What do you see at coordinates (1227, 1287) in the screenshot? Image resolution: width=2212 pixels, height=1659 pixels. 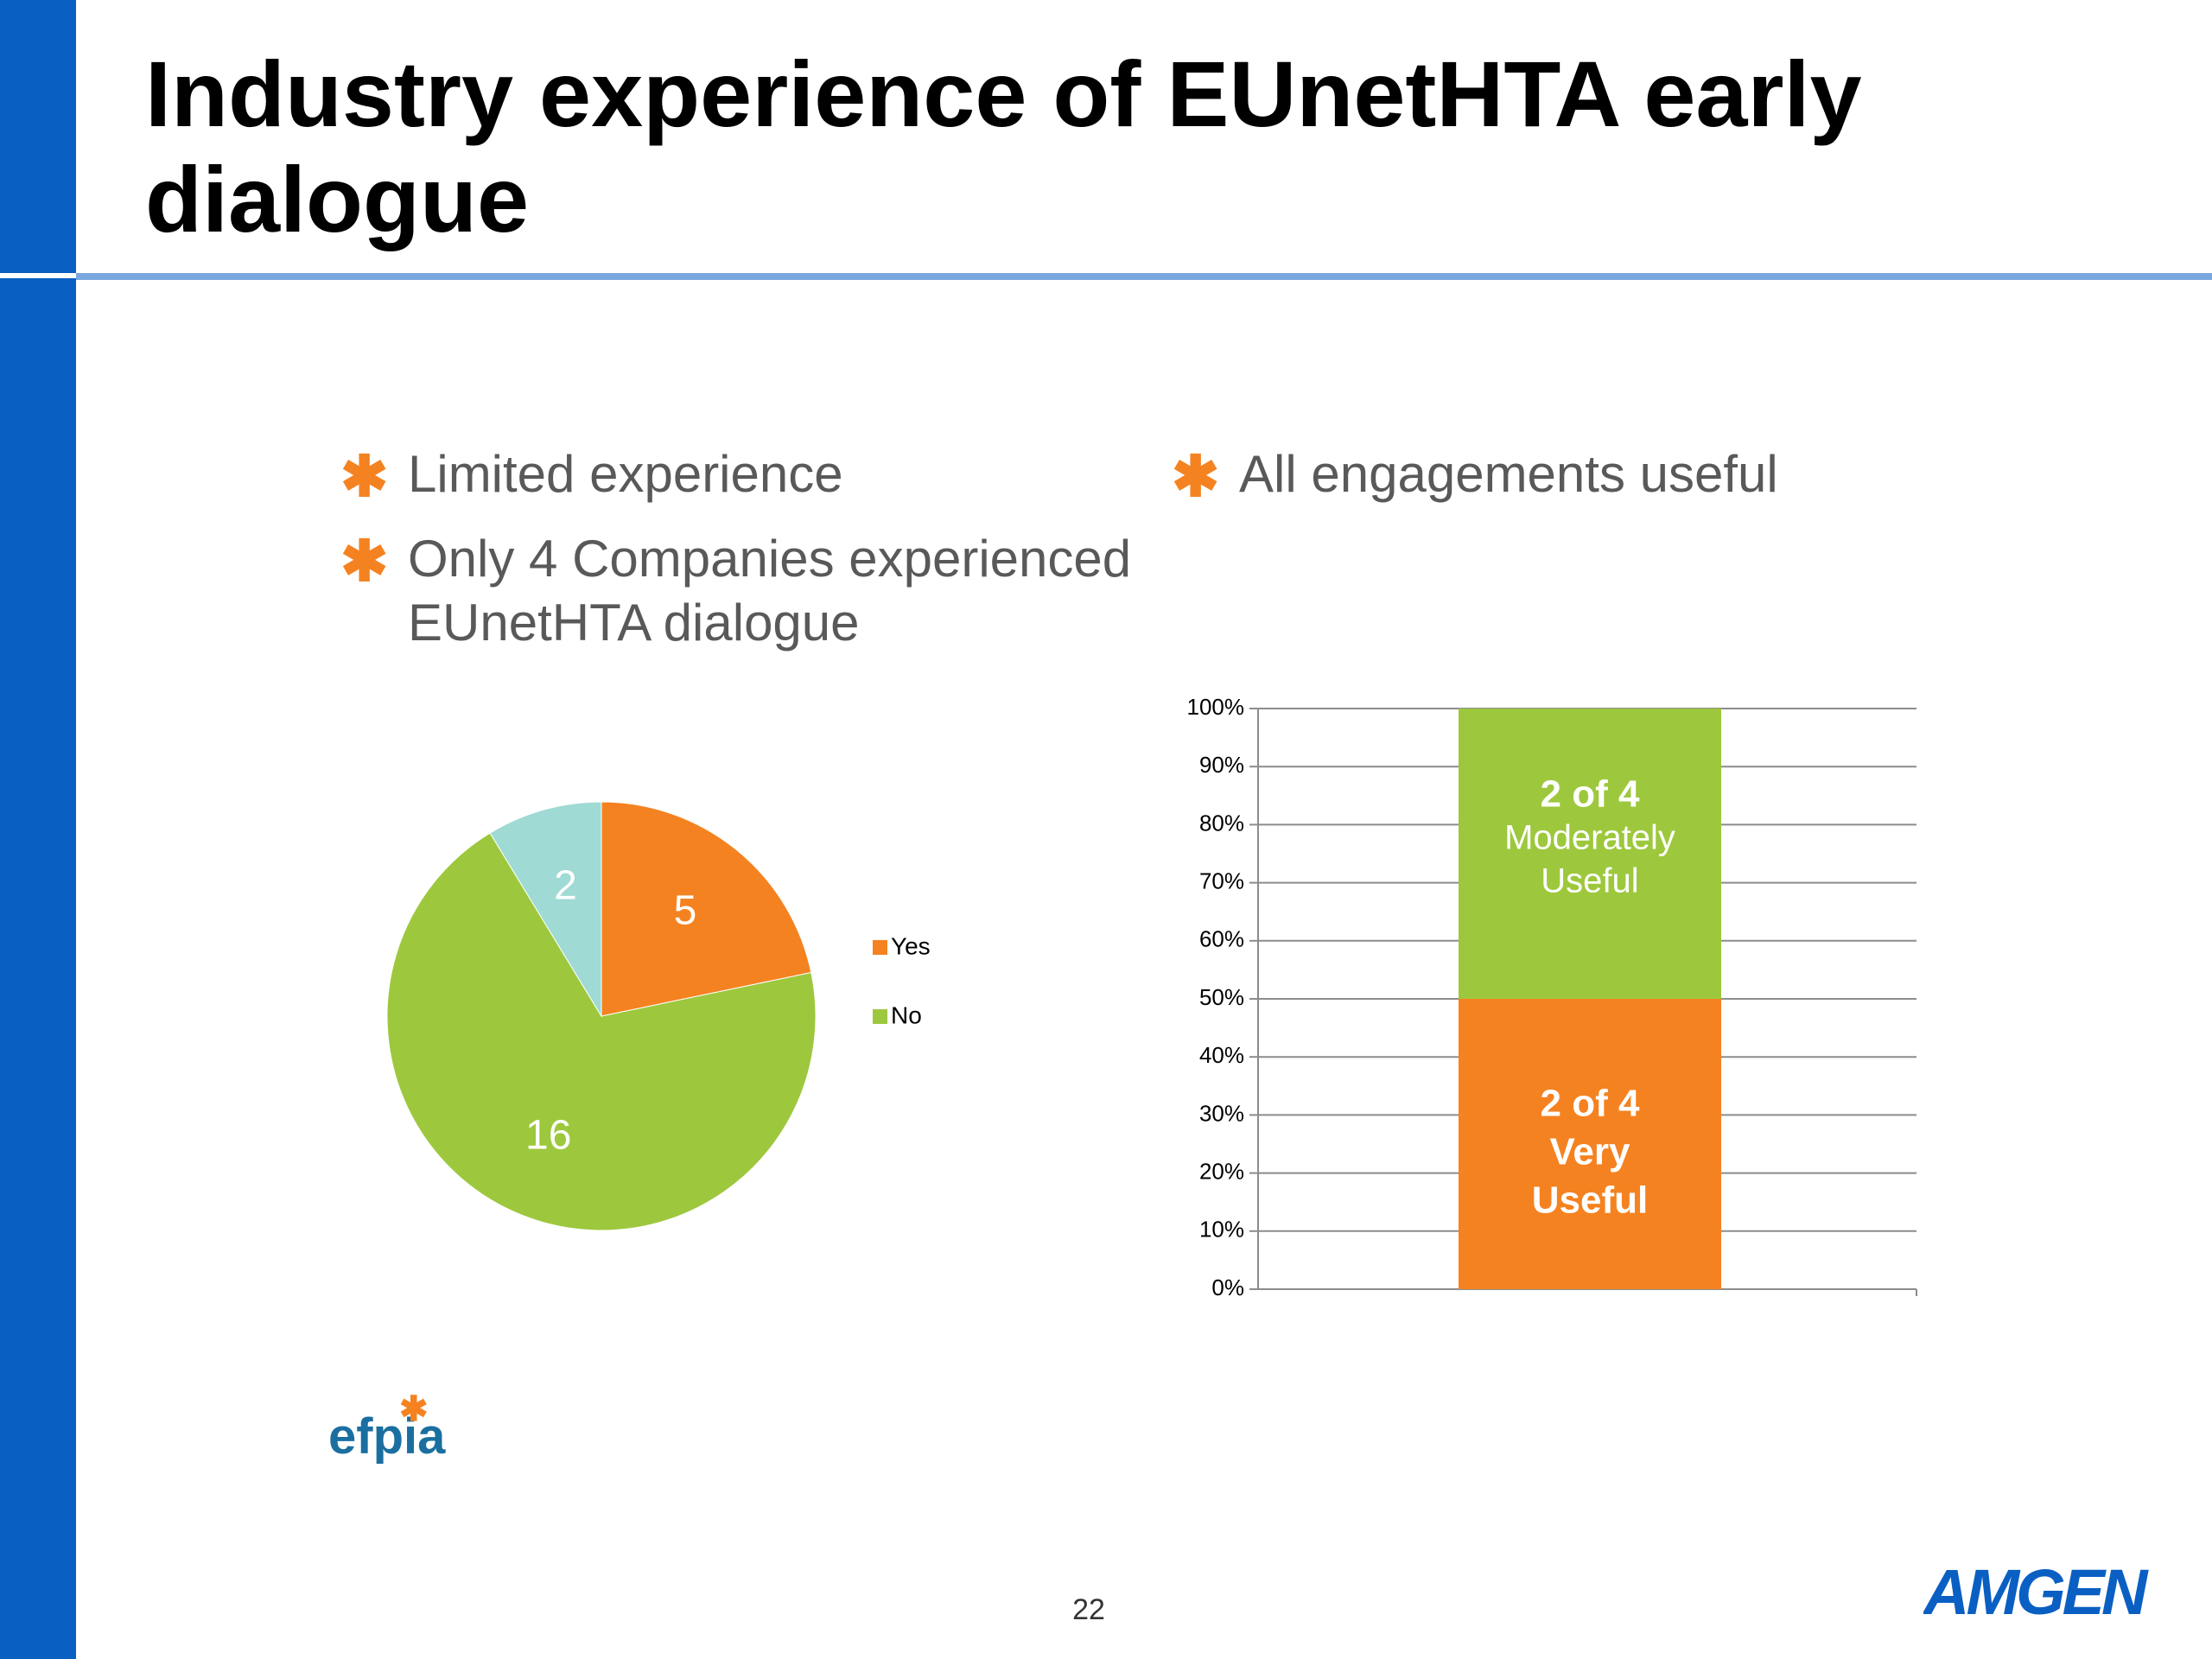 I see `y-tick-label: 0%` at bounding box center [1227, 1287].